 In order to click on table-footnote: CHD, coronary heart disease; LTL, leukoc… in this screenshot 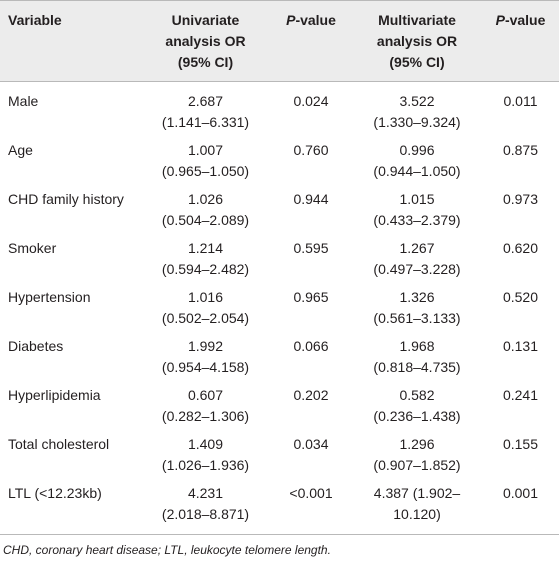, I will do `click(167, 550)`.